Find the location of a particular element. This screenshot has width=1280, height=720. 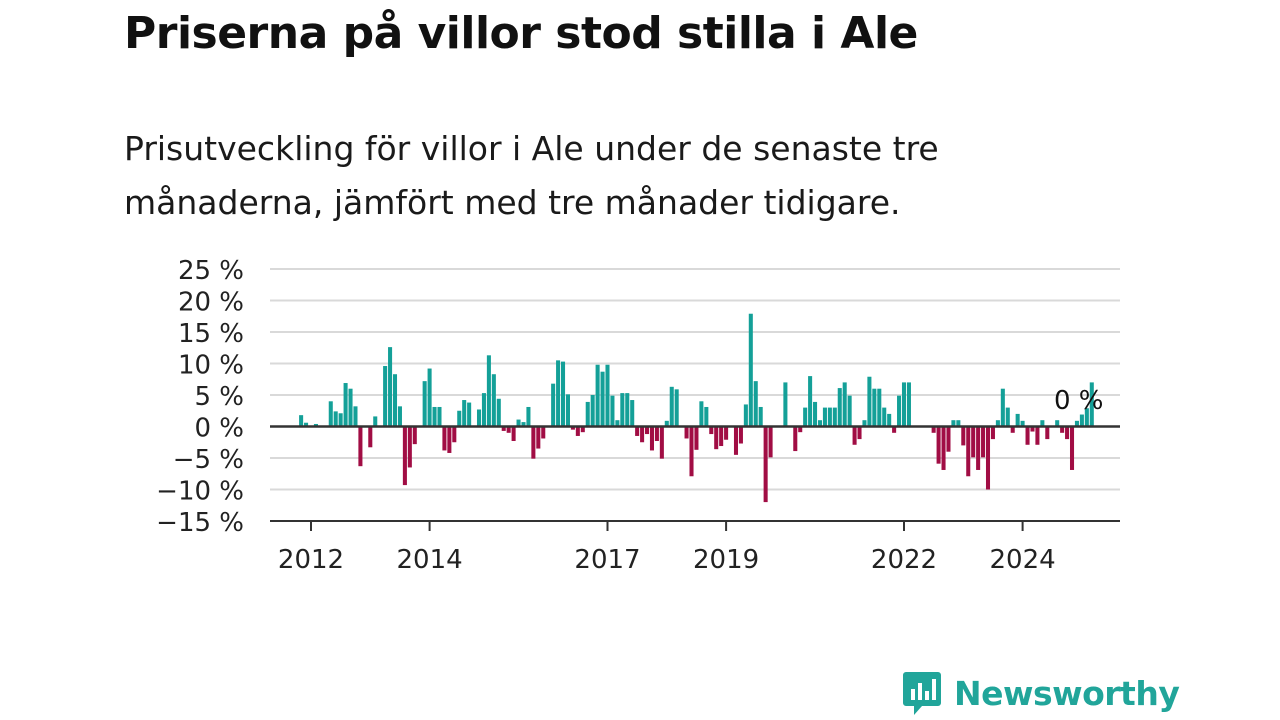

y-axis-labels: 25 %20 %15 %10 %5 %0 %−5 %−10 %−15 % is located at coordinates (200, 397).